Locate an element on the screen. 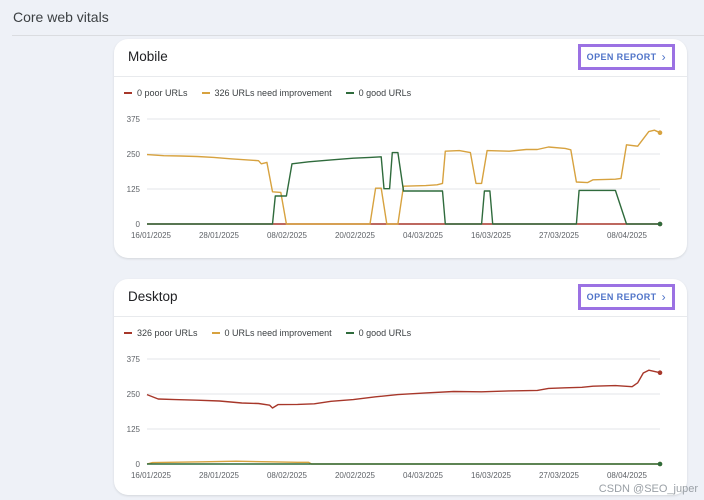 This screenshot has height=500, width=704. legend-label: 326 poor URLs is located at coordinates (167, 333).